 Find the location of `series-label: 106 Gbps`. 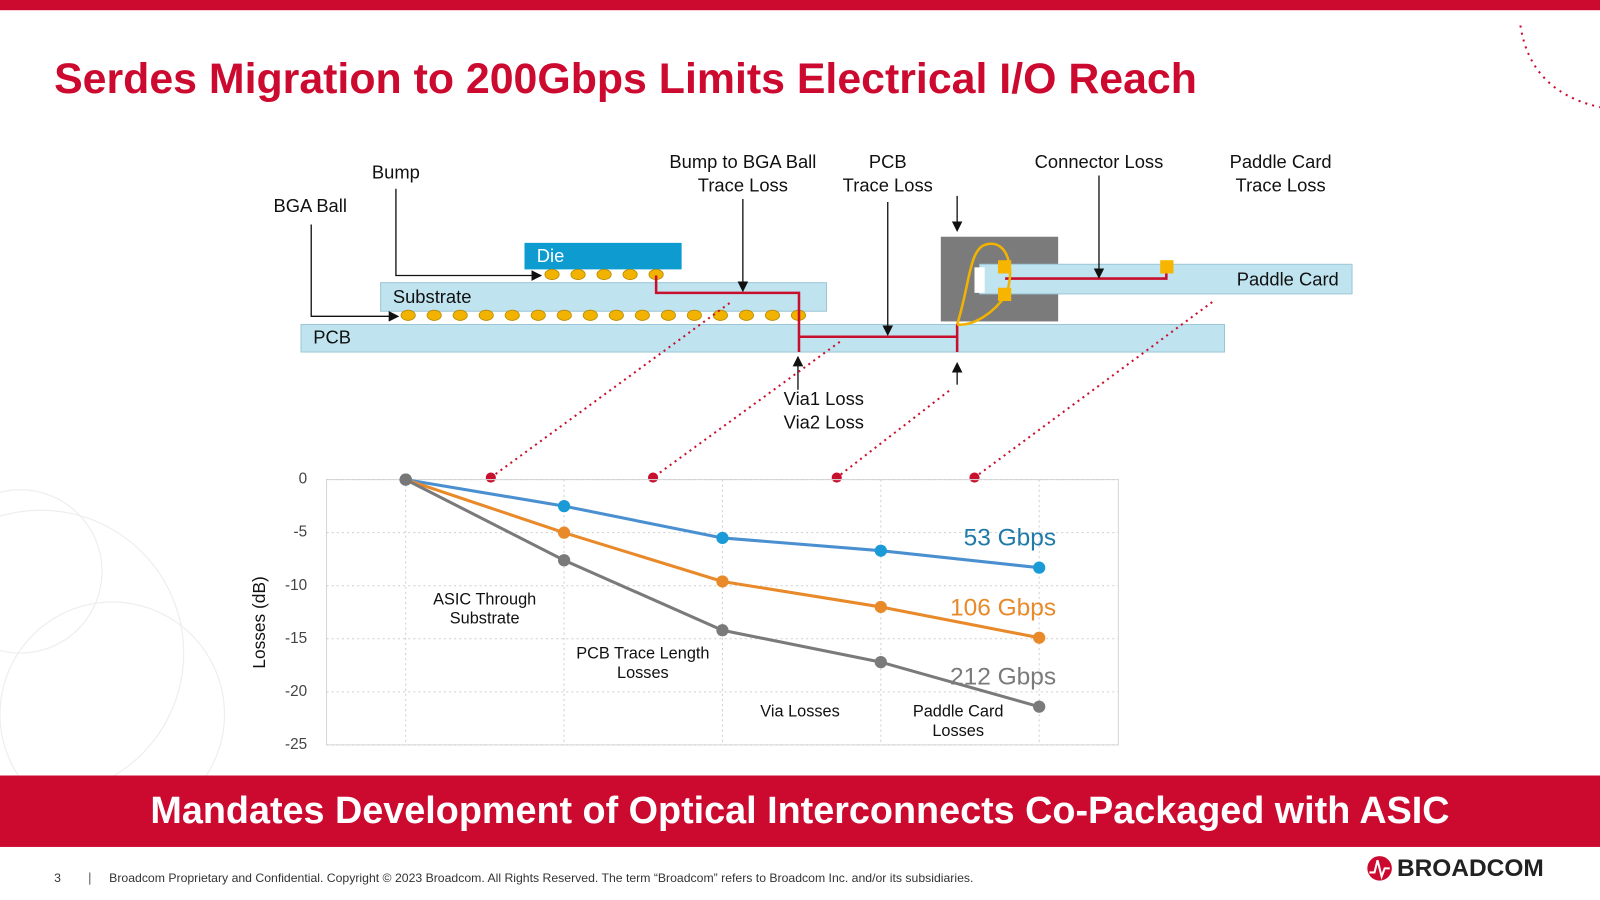

series-label: 106 Gbps is located at coordinates (1003, 608).